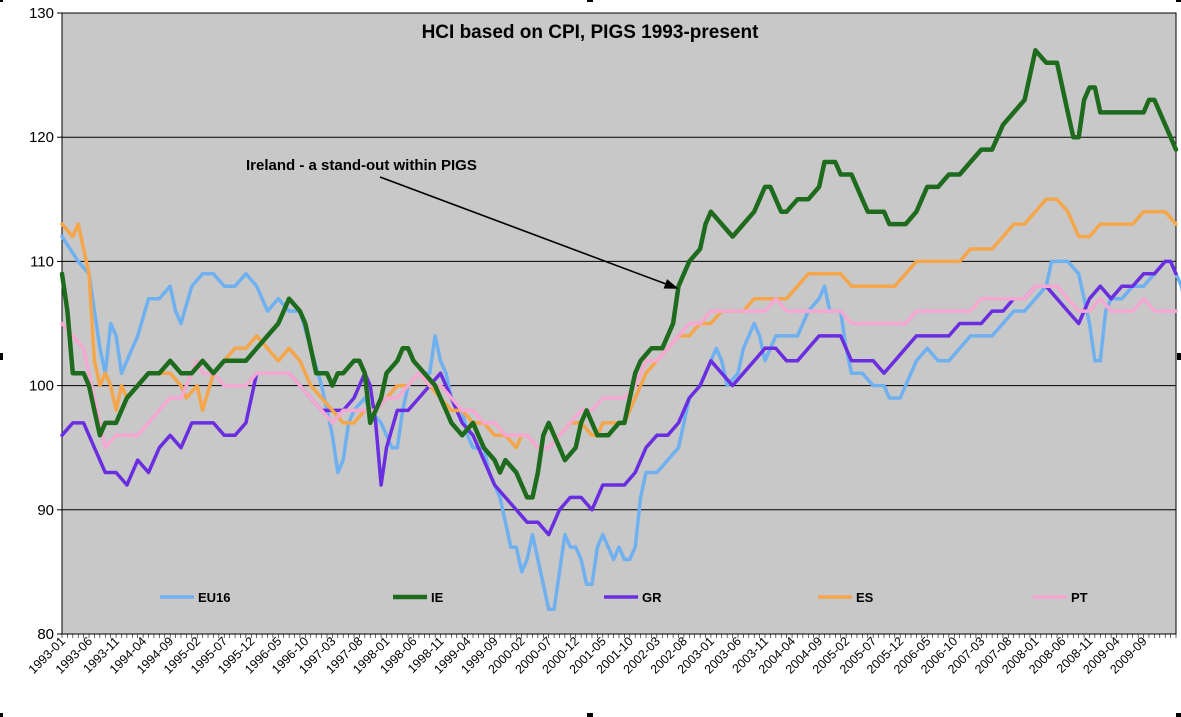 This screenshot has height=717, width=1181. Describe the element at coordinates (45, 324) in the screenshot. I see `y-axis: 80 90 100 110 120 130` at that location.